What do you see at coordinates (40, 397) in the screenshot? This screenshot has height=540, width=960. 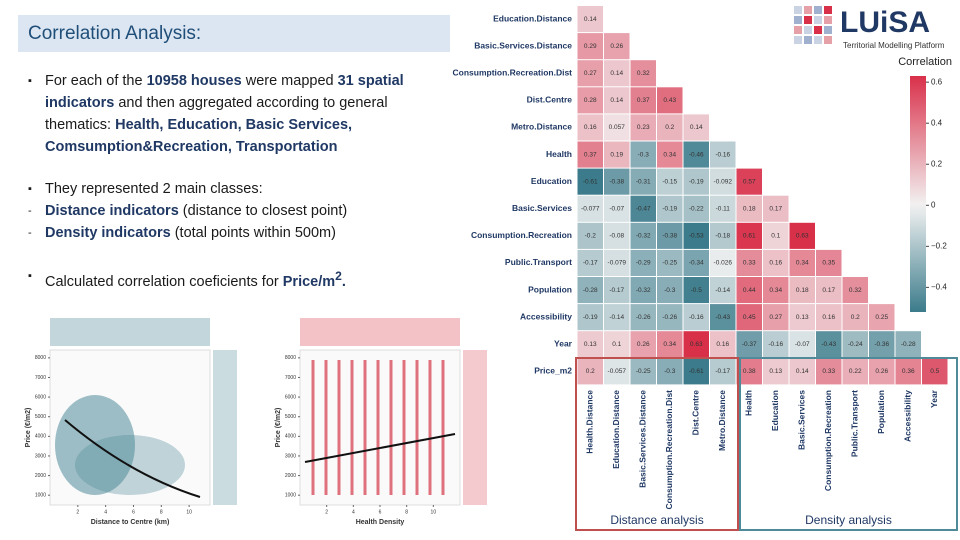 I see `y-tick-label: 6000` at bounding box center [40, 397].